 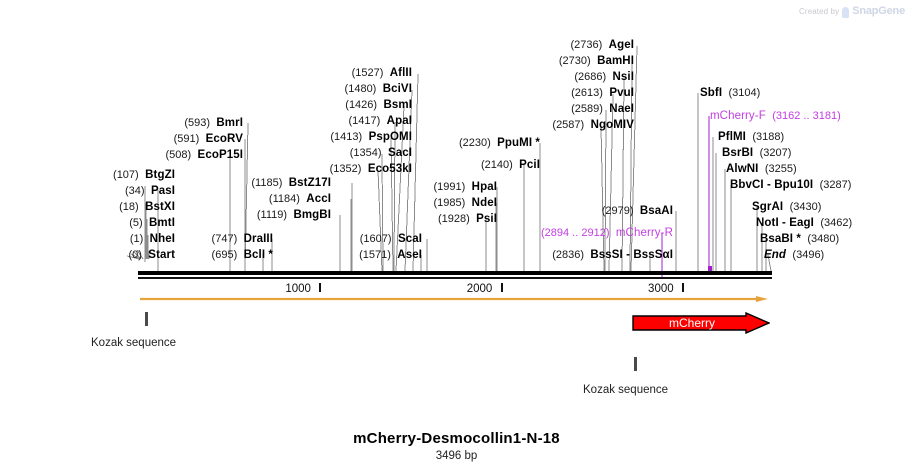 What do you see at coordinates (804, 223) in the screenshot?
I see `site-label-noti: NotI - EagI (3462)` at bounding box center [804, 223].